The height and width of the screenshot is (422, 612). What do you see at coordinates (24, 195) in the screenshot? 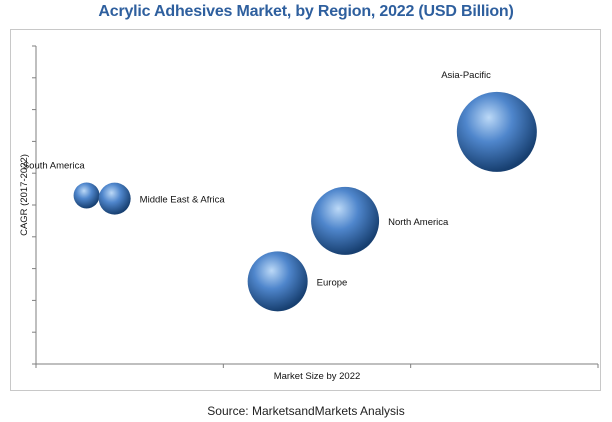
I see `y-axis-label: CAGR (2017-2022)` at bounding box center [24, 195].